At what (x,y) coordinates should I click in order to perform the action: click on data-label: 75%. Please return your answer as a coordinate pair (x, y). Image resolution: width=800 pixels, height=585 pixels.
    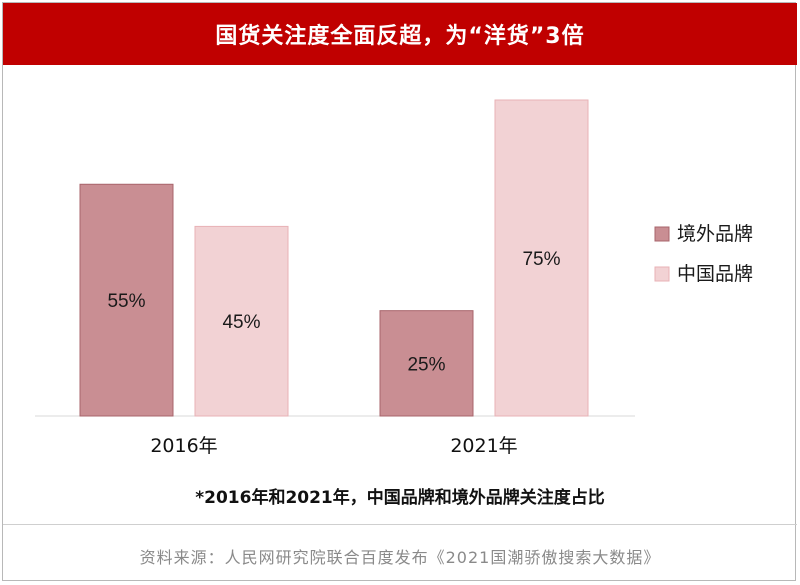
    Looking at the image, I should click on (541, 259).